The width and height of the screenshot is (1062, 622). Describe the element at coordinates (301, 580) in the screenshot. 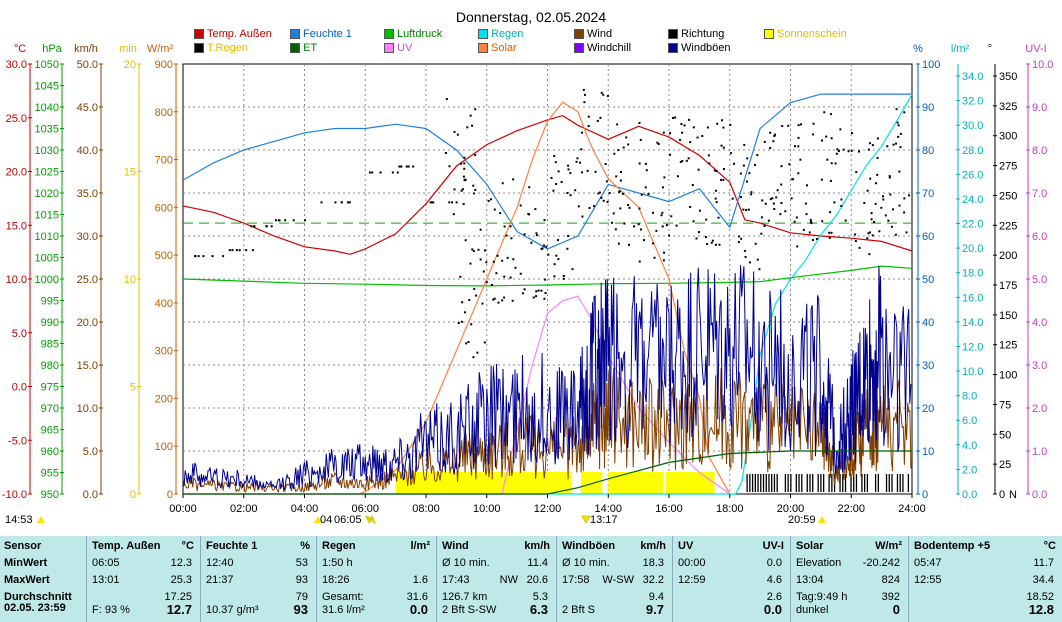

I see `stats-cell: 93` at that location.